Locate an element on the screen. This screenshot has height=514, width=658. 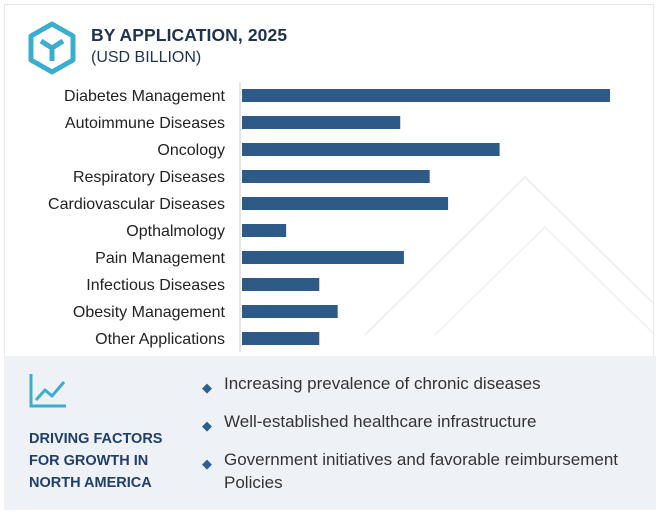
category-label: Infectious Diseases is located at coordinates (155, 285).